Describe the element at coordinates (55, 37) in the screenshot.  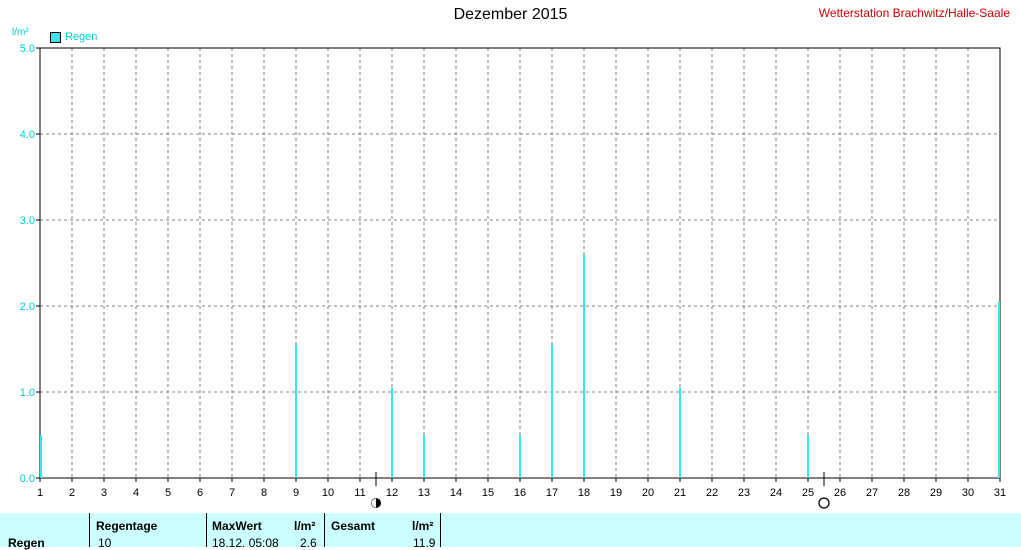
I see `legend-swatch` at that location.